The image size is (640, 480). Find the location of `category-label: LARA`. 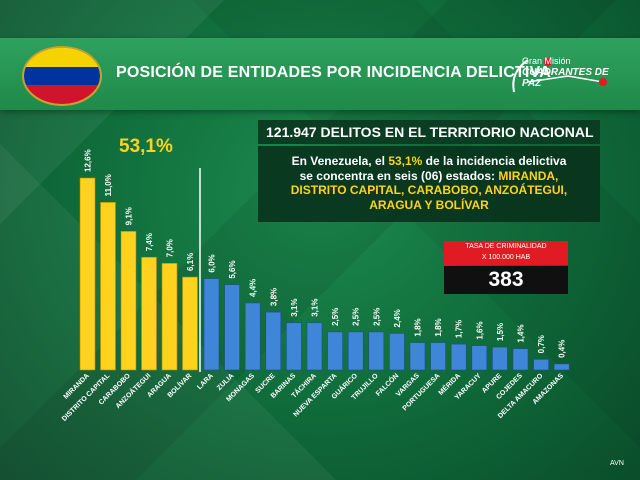

category-label: LARA is located at coordinates (205, 381).